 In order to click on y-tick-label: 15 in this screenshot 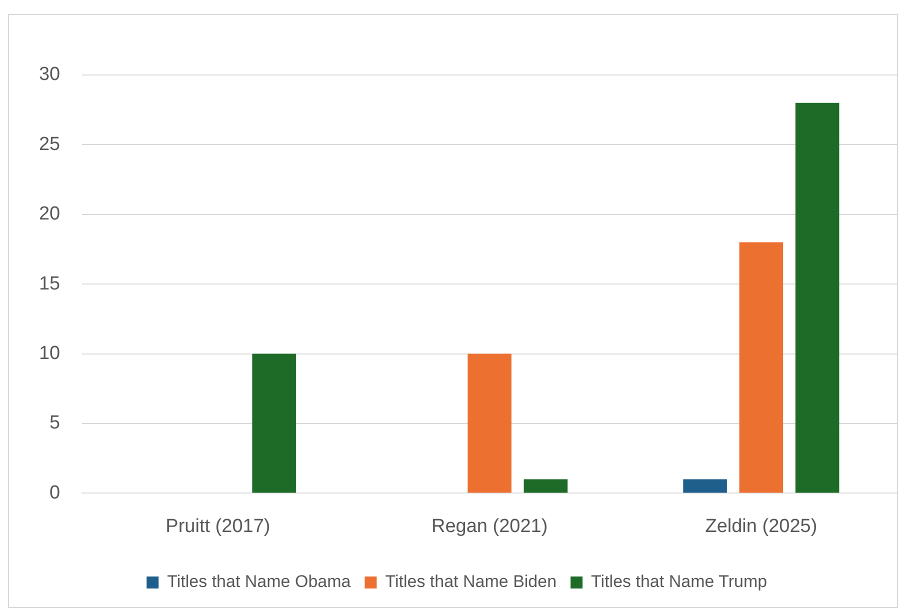, I will do `click(49, 283)`.